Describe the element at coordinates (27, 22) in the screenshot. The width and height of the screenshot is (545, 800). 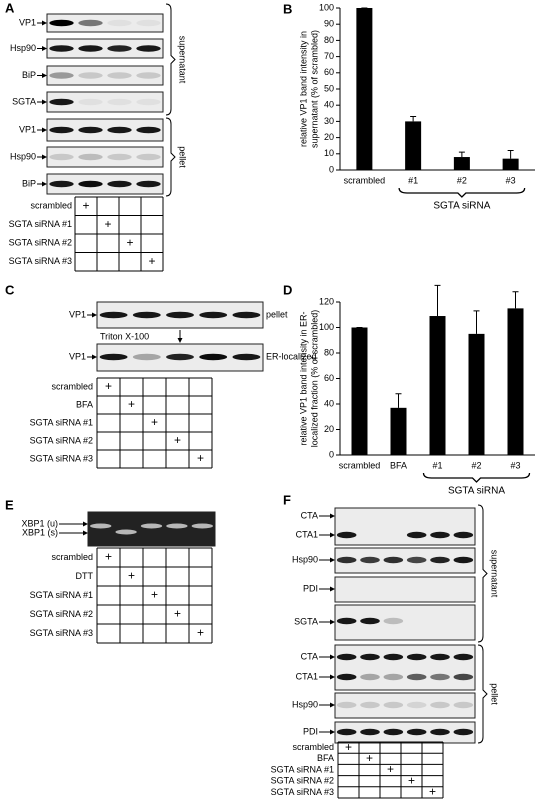
I see `blot-label: VP1` at that location.